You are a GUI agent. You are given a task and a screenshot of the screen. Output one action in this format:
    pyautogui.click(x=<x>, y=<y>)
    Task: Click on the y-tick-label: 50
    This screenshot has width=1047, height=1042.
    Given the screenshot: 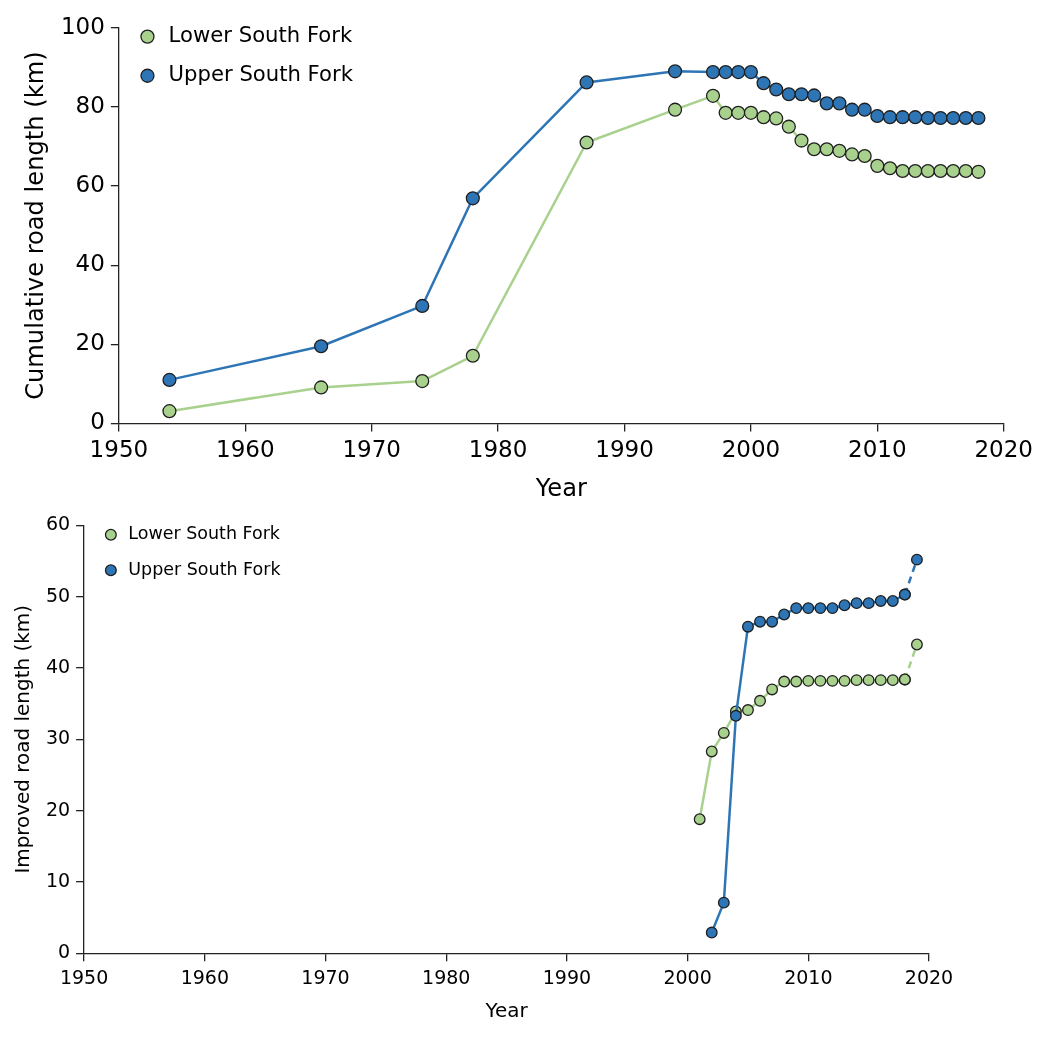 What is the action you would take?
    pyautogui.click(x=58, y=594)
    